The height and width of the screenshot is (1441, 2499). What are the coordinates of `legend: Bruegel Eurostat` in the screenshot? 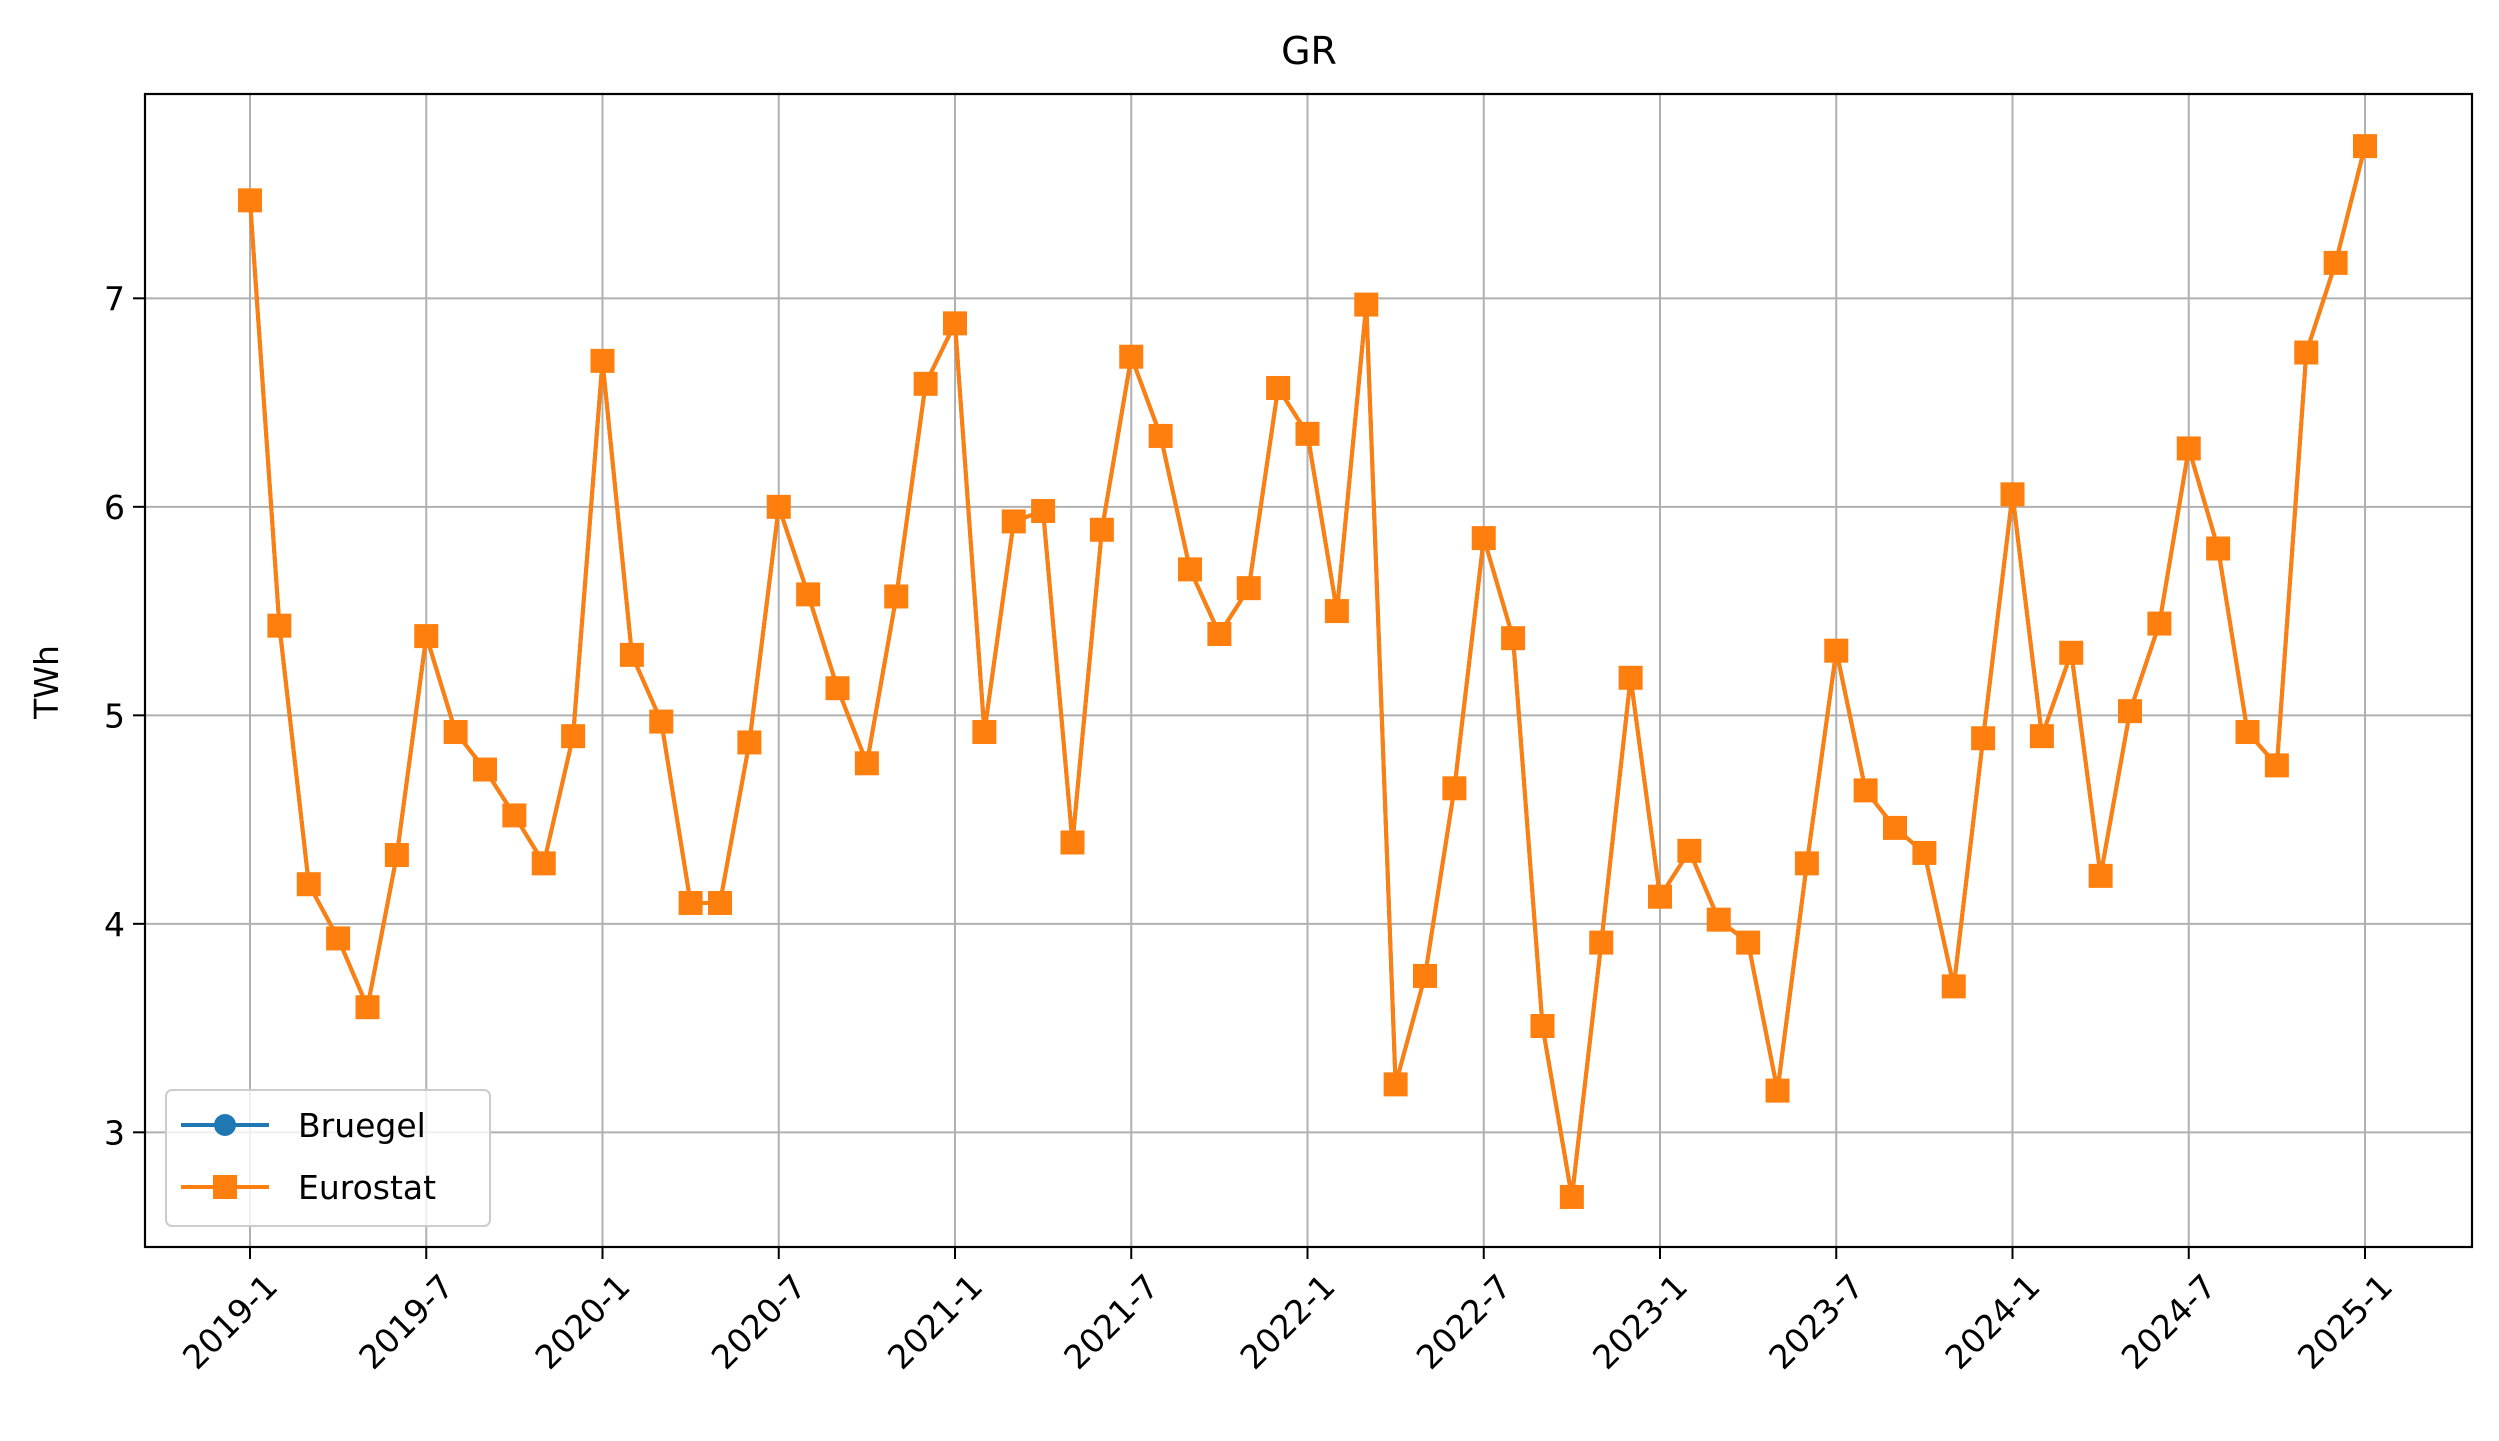 It's located at (328, 1158).